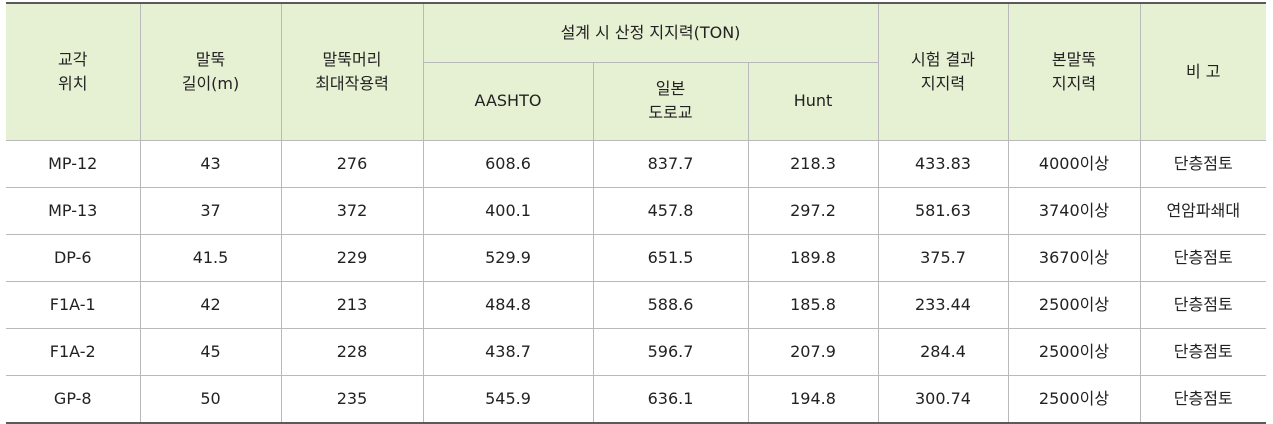 This screenshot has height=424, width=1273. Describe the element at coordinates (508, 351) in the screenshot. I see `cell-aashto: 438.7` at that location.